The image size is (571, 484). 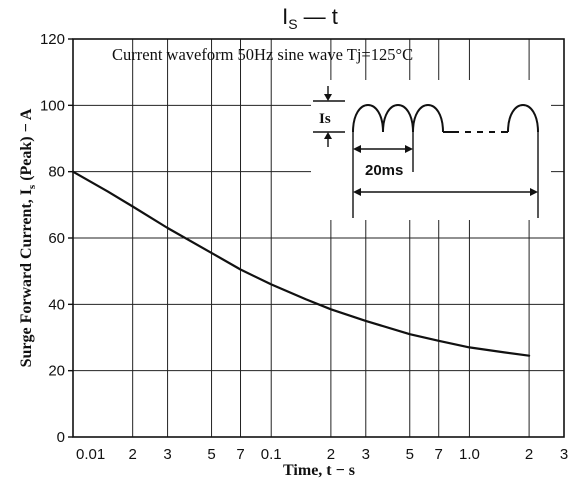 What do you see at coordinates (28, 237) in the screenshot?
I see `y-axis-label: Surge Forward Current, Is (Peak) − A` at bounding box center [28, 237].